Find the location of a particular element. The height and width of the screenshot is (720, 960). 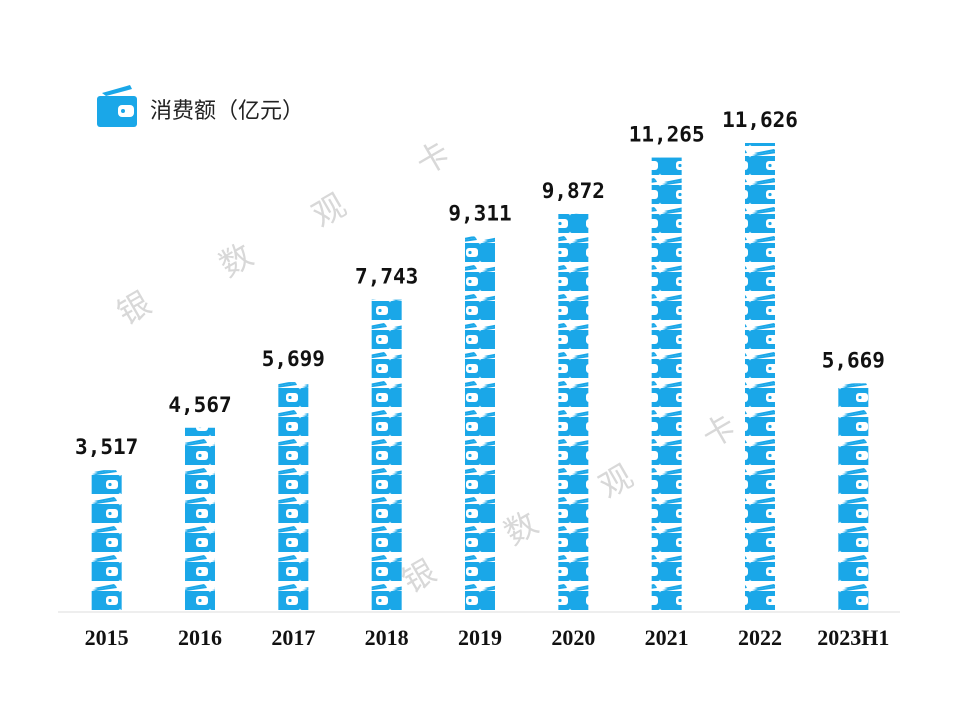

x-tick-label: 2015 is located at coordinates (107, 637).